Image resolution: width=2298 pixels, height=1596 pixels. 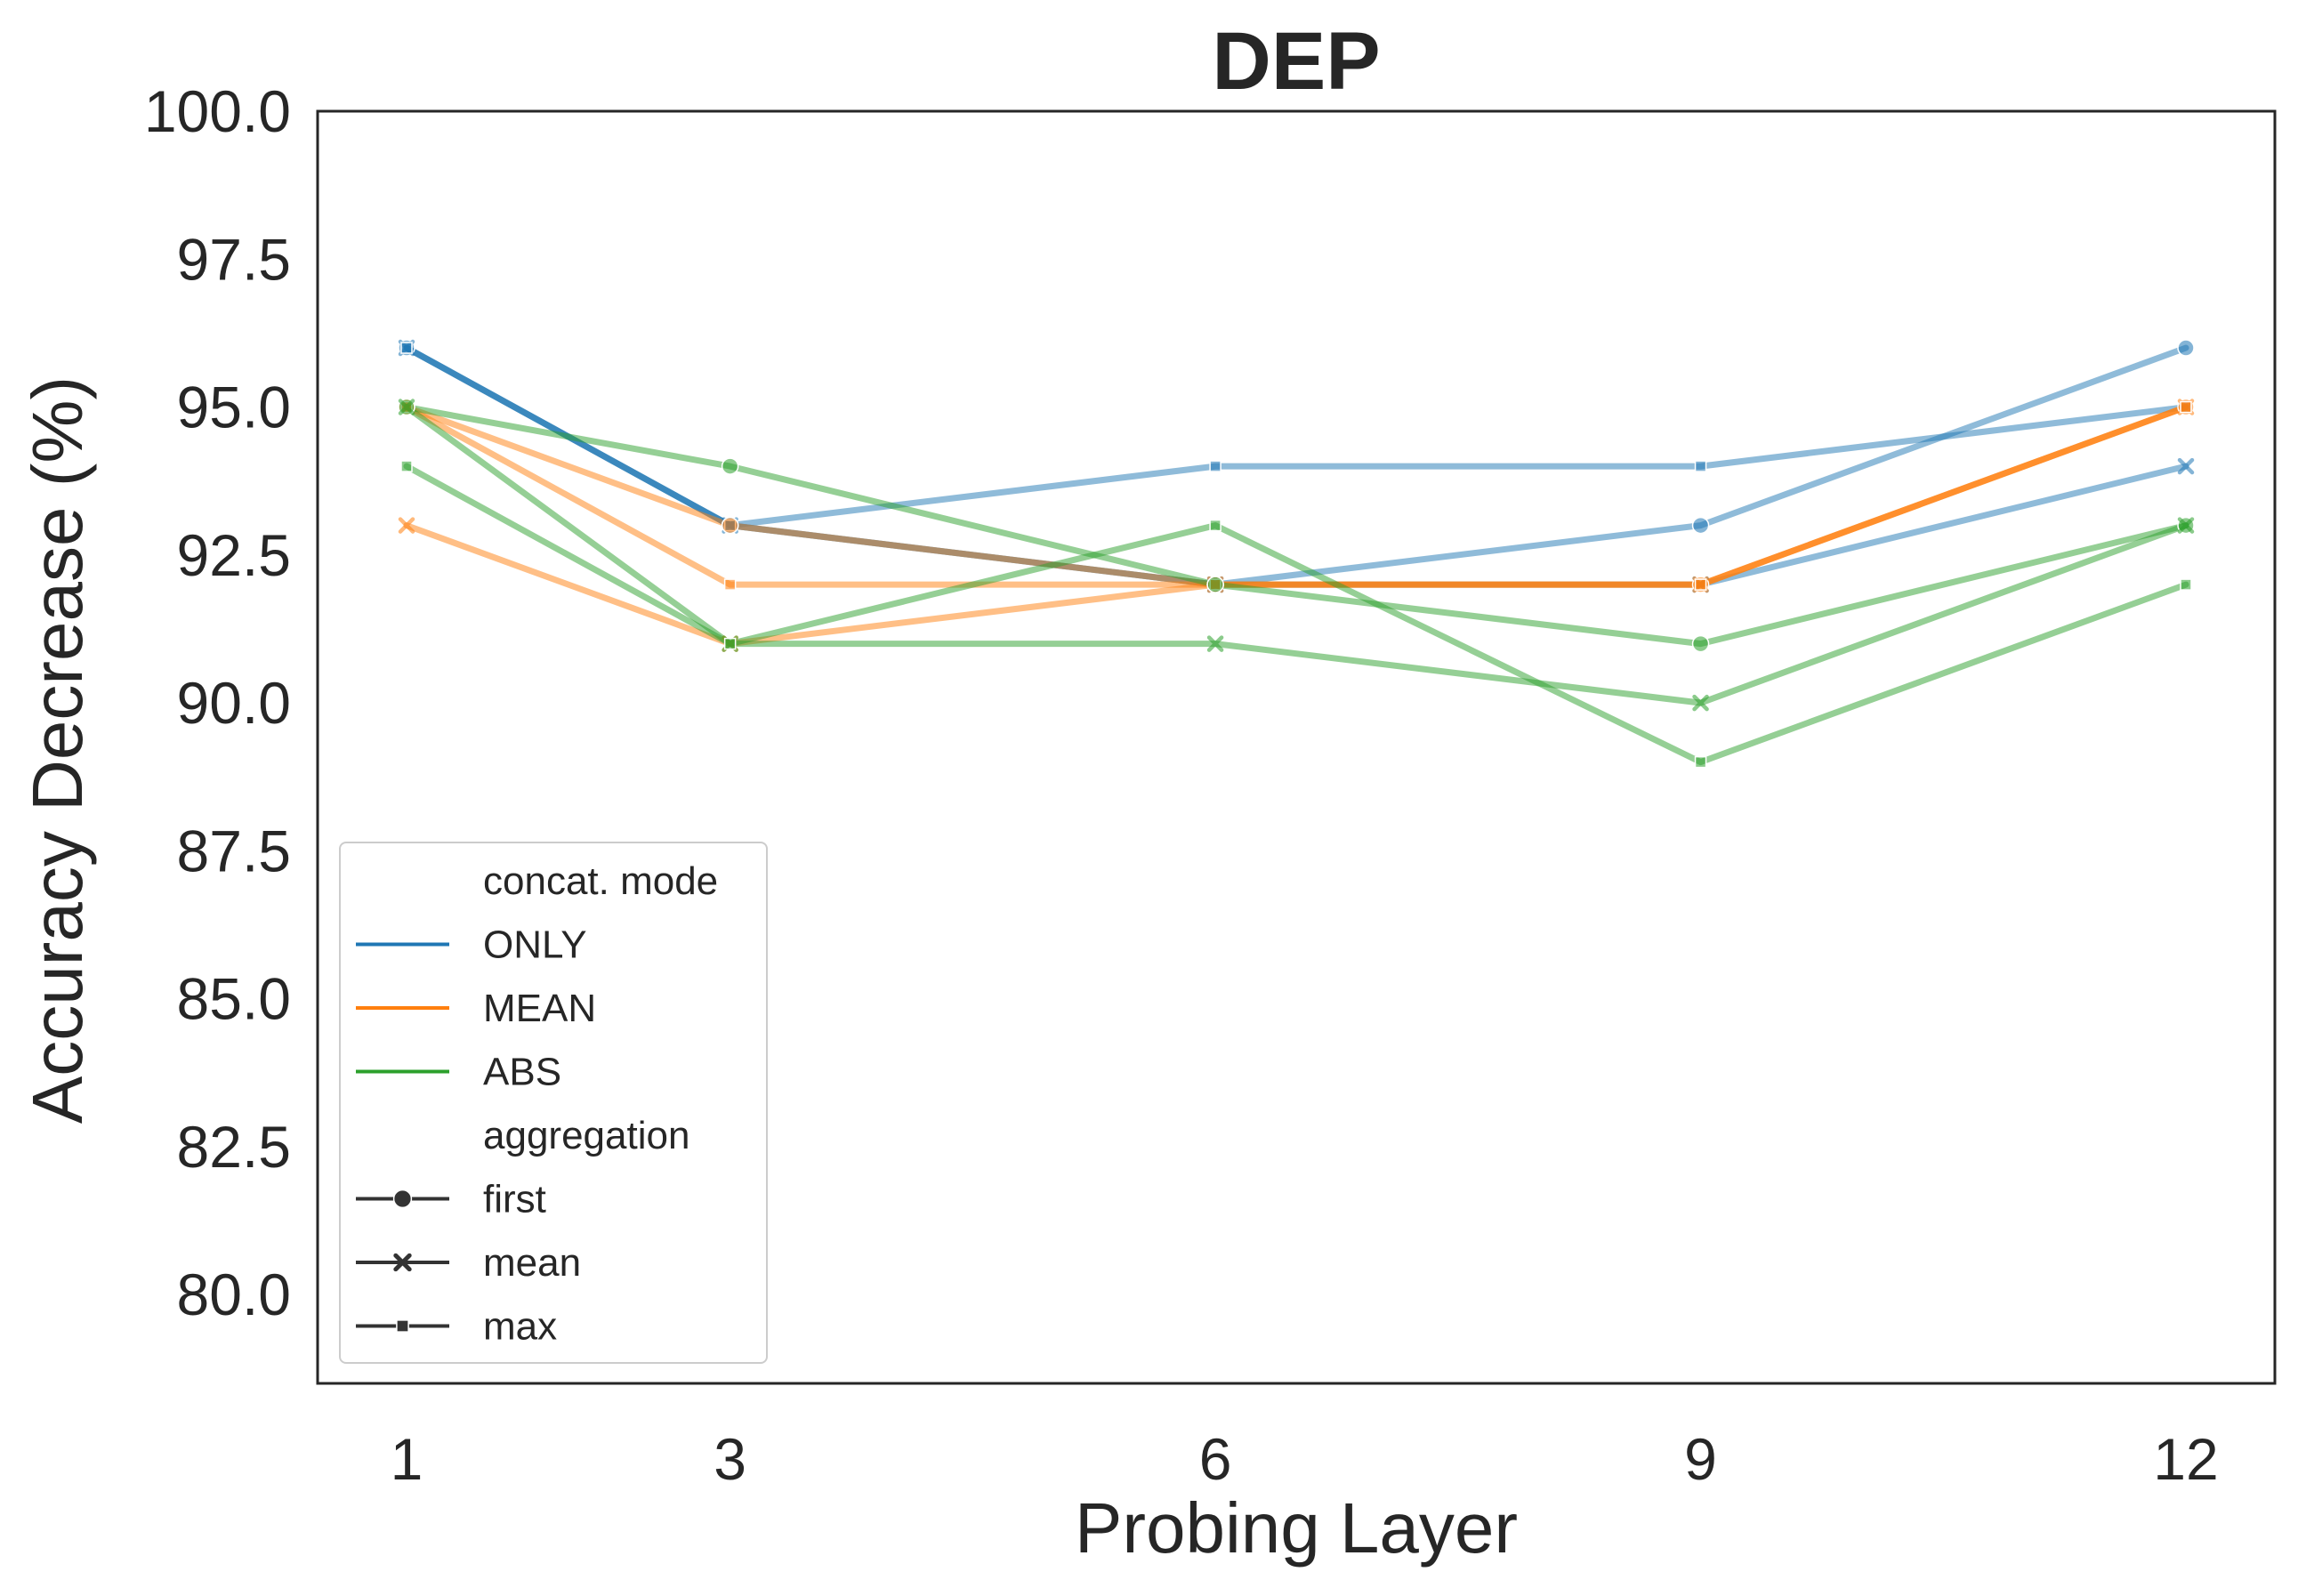 I want to click on data-point-mean-first, so click(x=730, y=525).